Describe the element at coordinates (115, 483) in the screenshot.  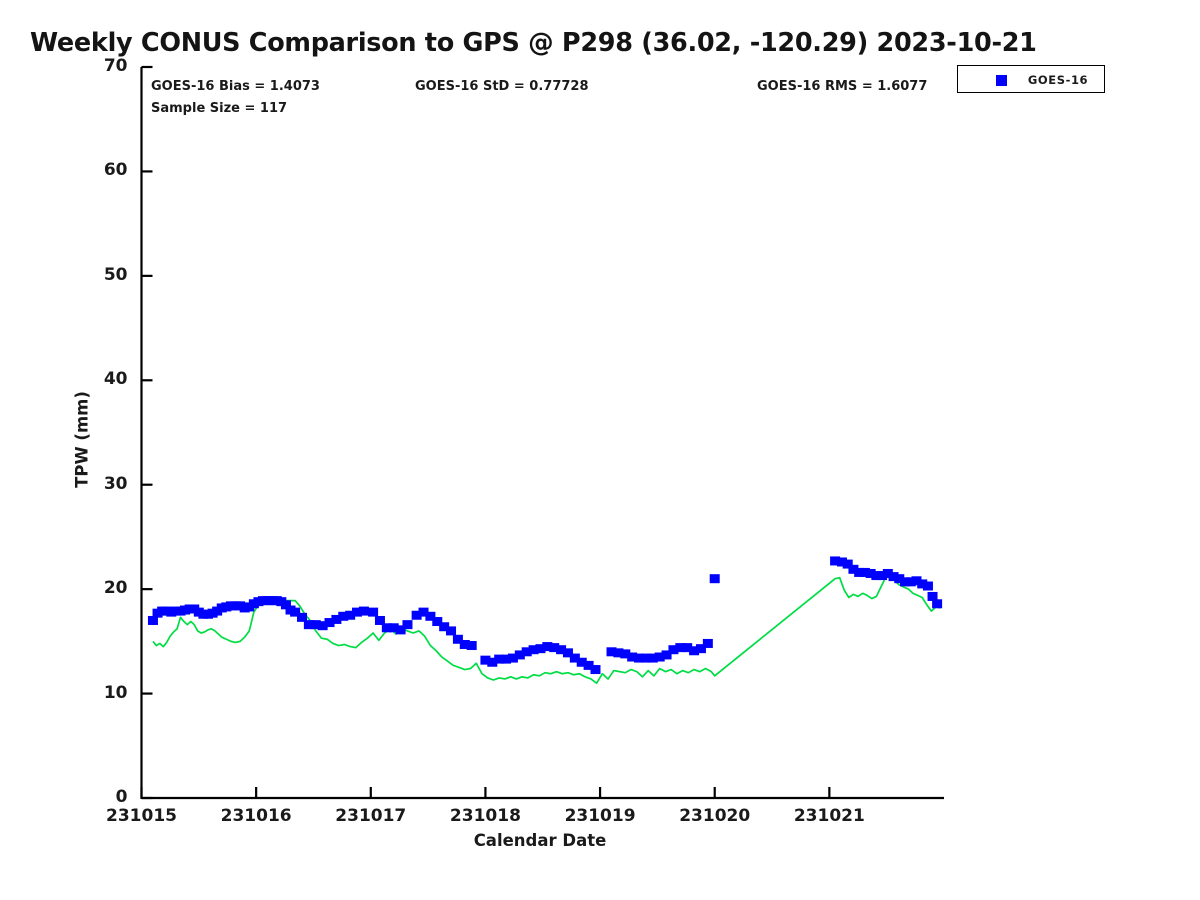
I see `y-tick-label: 30` at that location.